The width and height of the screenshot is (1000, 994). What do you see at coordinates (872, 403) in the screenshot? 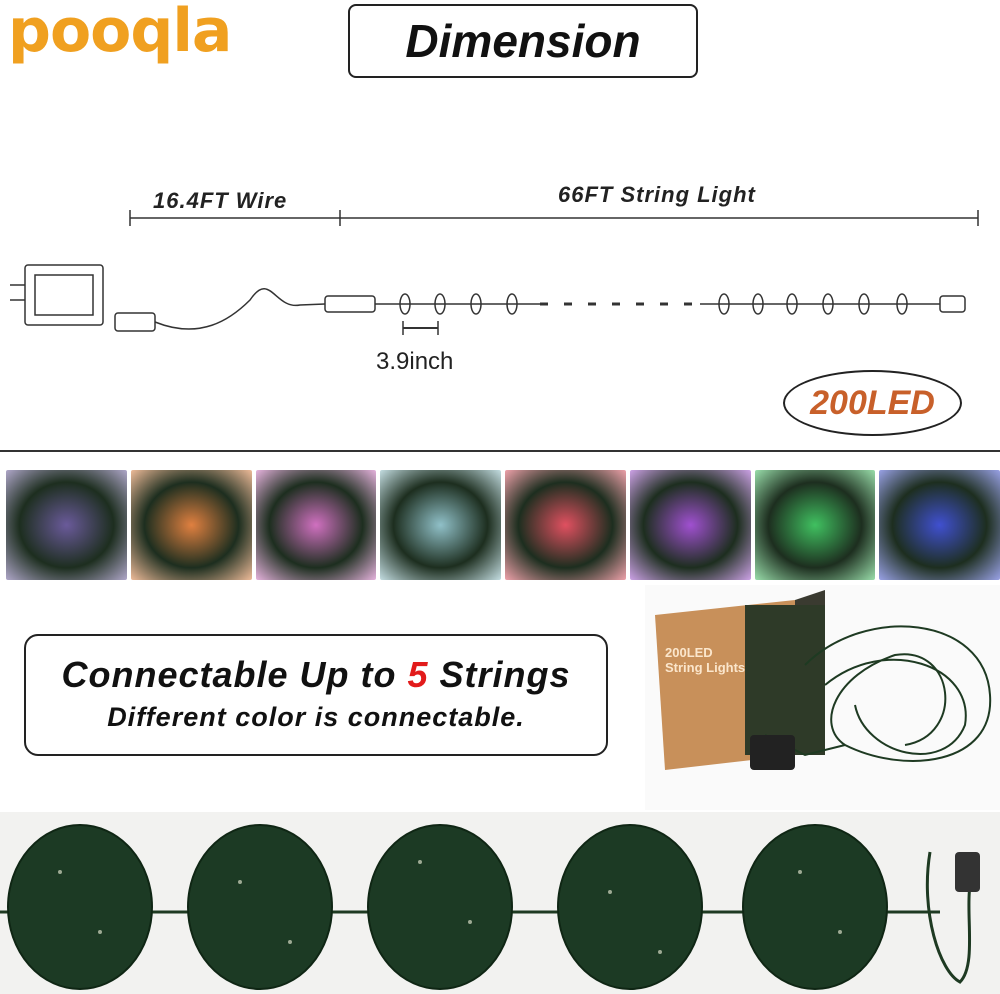
I see `led-count-badge: 200LED` at bounding box center [872, 403].